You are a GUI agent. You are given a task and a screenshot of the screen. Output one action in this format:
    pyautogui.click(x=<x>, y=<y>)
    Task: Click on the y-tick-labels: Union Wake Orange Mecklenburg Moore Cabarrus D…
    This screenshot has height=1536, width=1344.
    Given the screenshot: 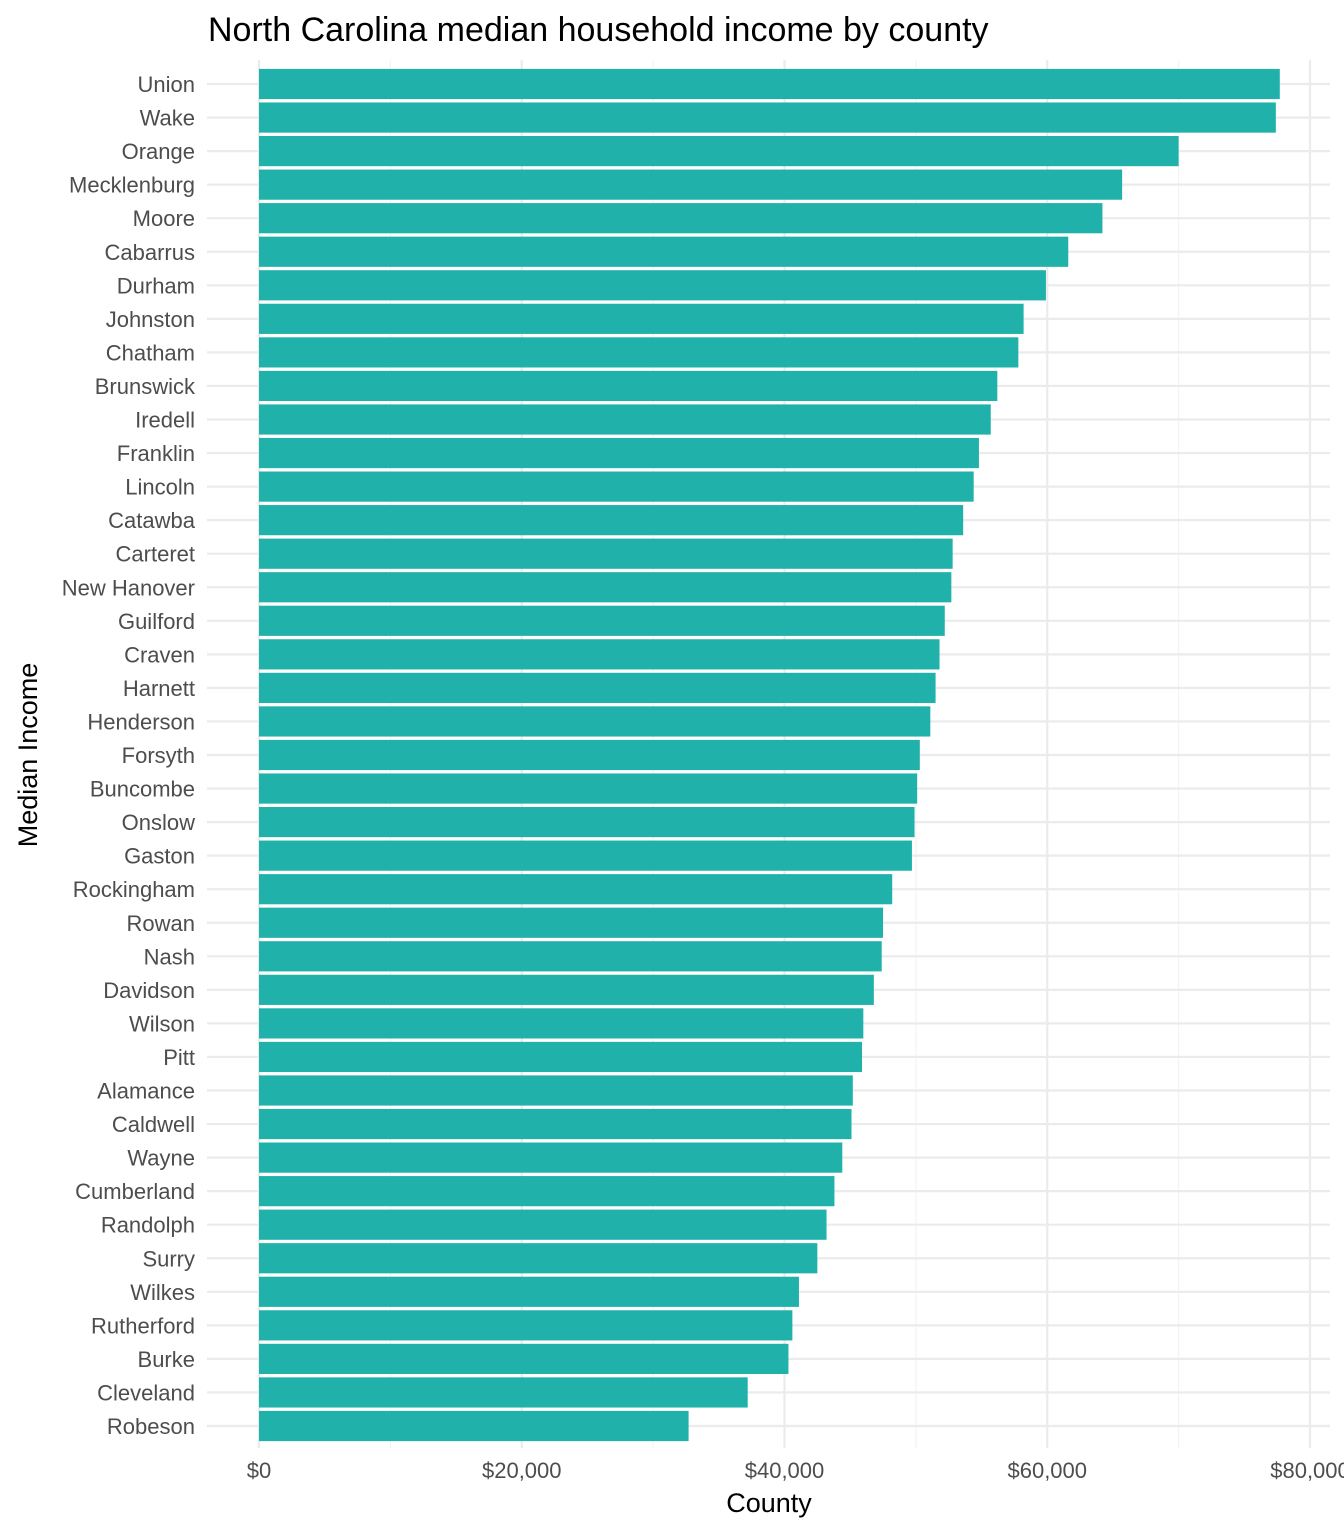 What is the action you would take?
    pyautogui.click(x=129, y=755)
    